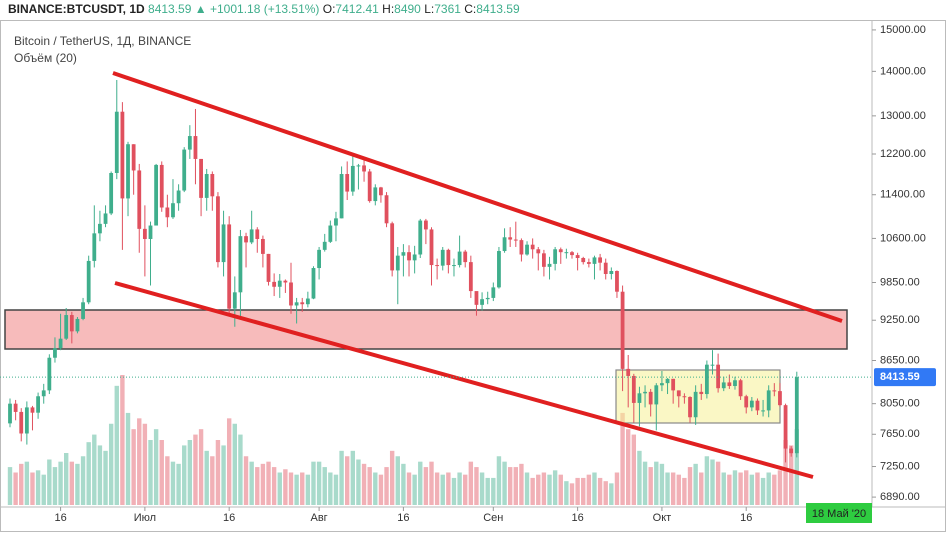  I want to click on y-tick-label: 8650.00, so click(900, 360).